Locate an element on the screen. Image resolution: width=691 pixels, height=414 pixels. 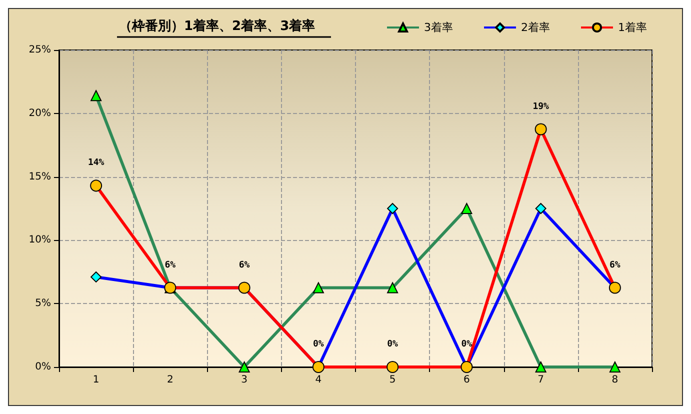
x-tick-label: 2 is located at coordinates (170, 380).